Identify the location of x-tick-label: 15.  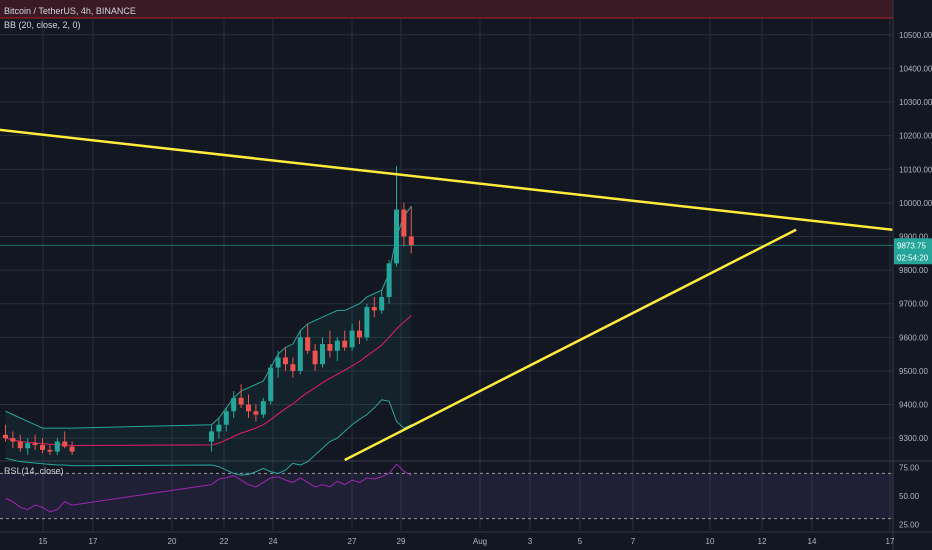
(43, 541).